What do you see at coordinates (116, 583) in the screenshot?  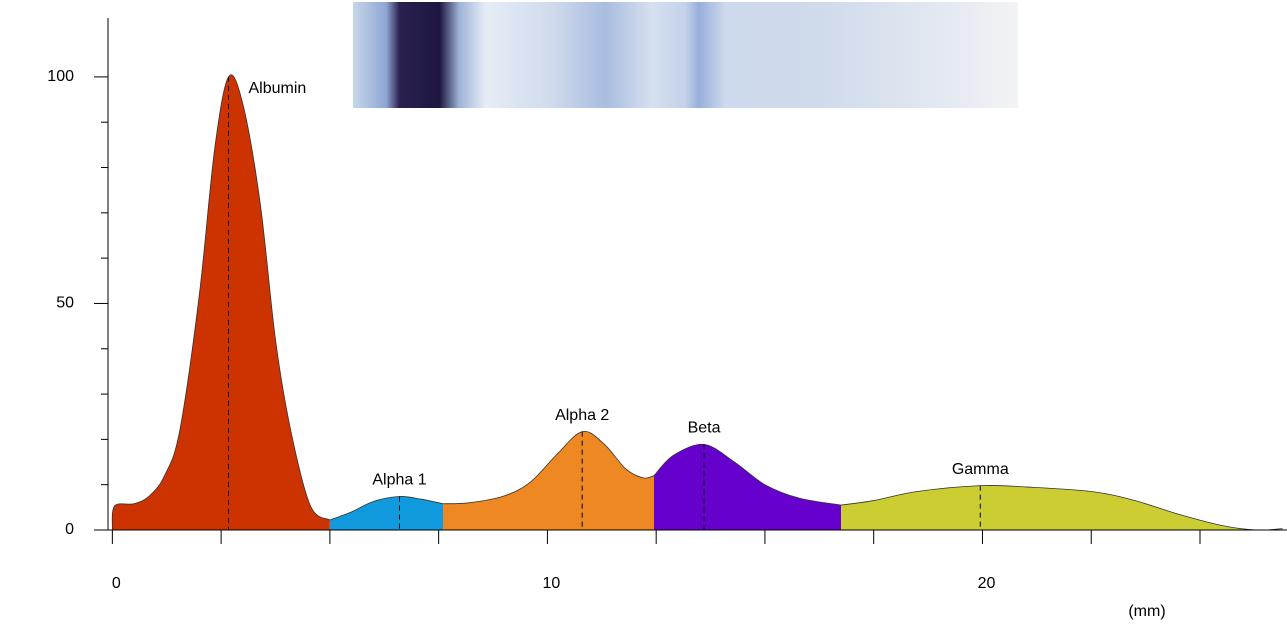 I see `x-tick-label: 0` at bounding box center [116, 583].